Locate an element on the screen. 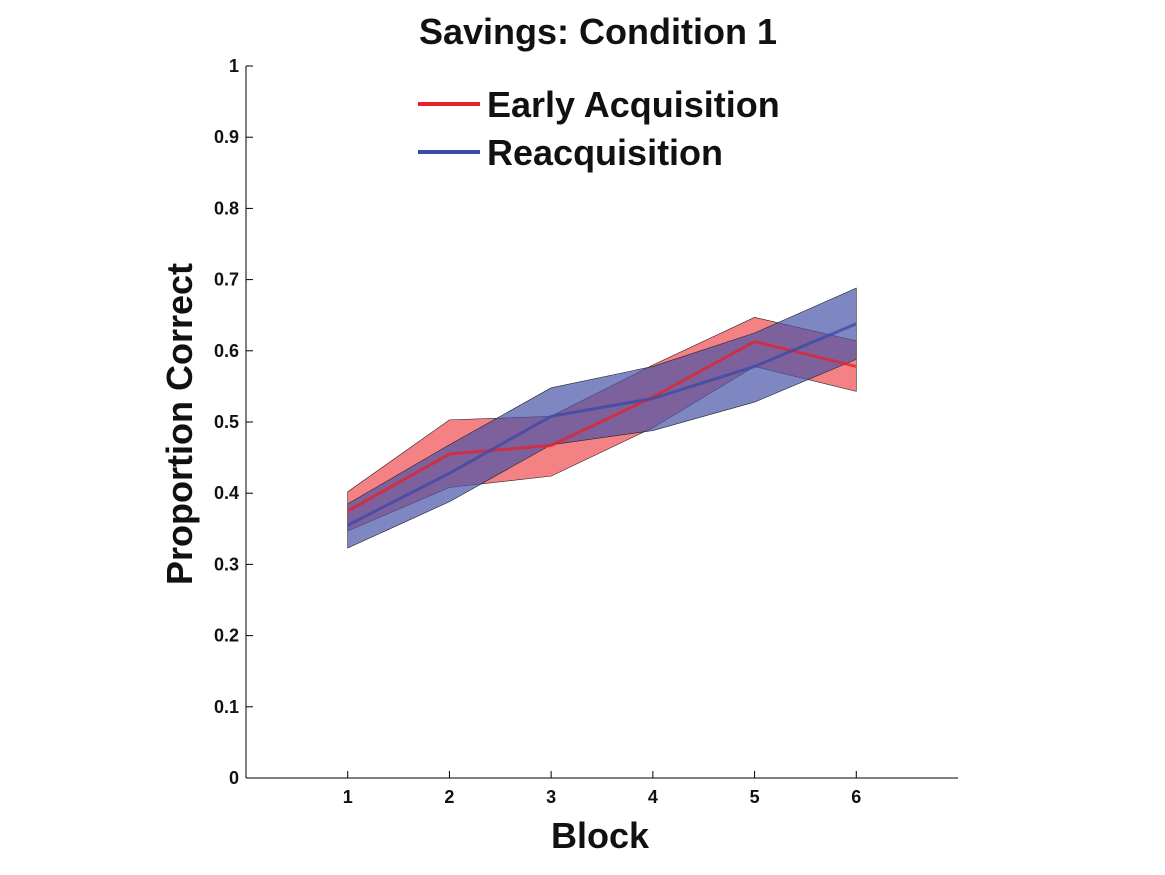 Image resolution: width=1165 pixels, height=875 pixels. x-tick-label: 5 is located at coordinates (755, 797).